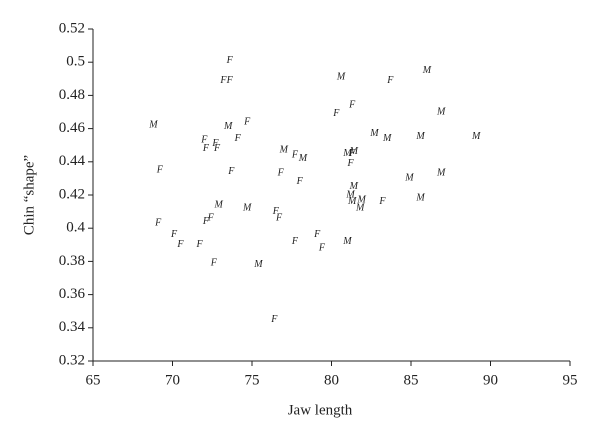 The width and height of the screenshot is (600, 441). Describe the element at coordinates (490, 380) in the screenshot. I see `x-tick-label: 90` at that location.